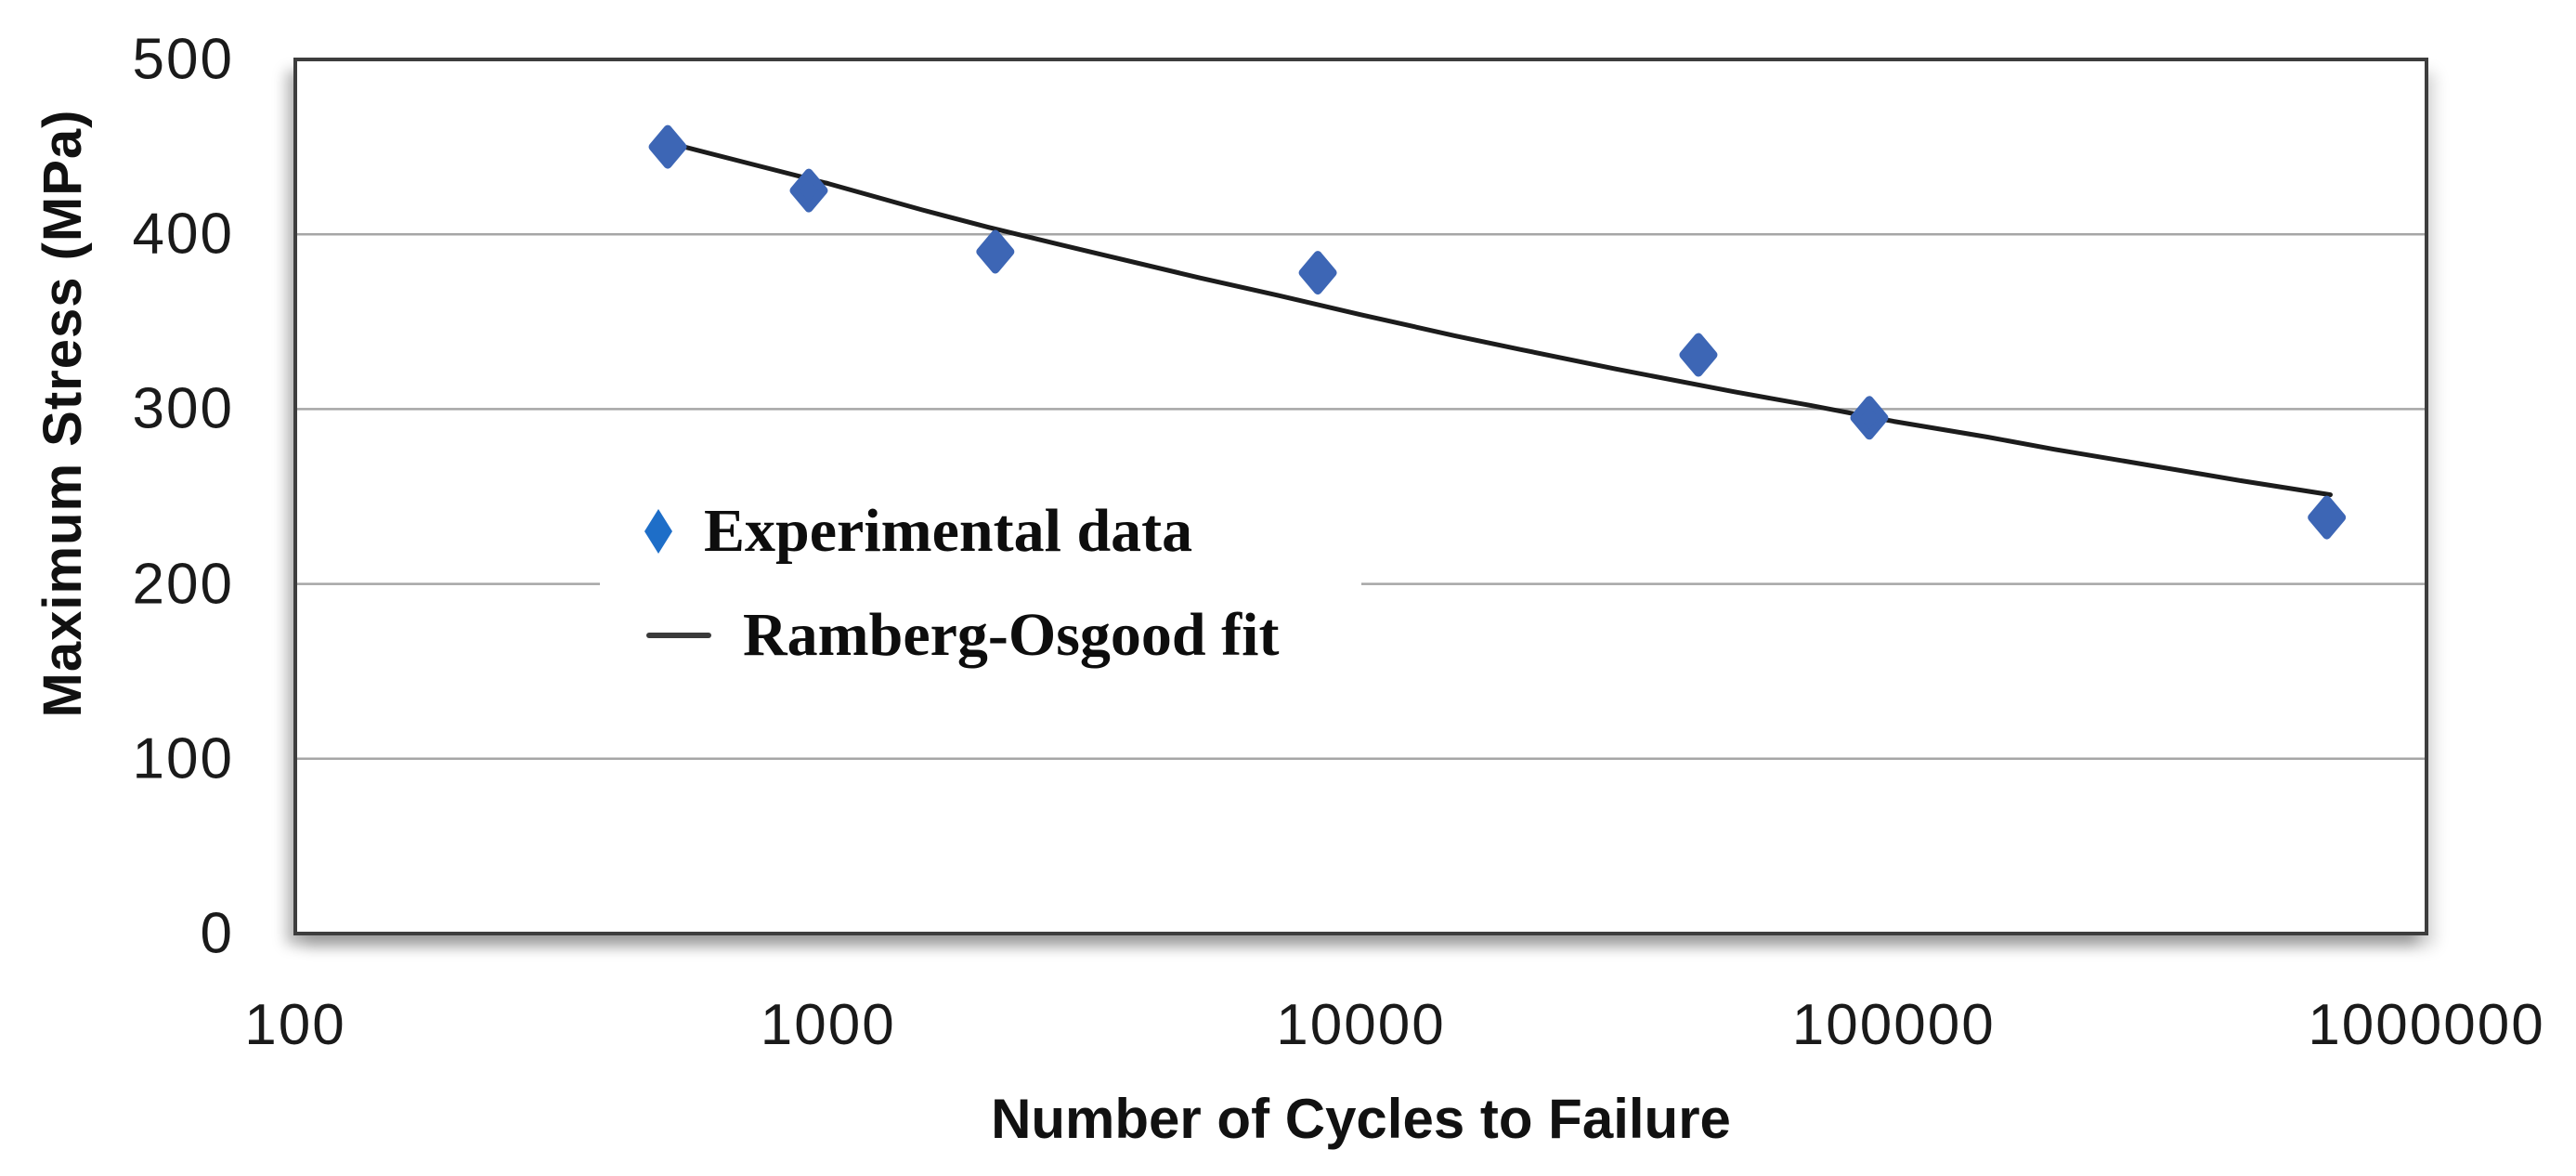  I want to click on x-tick-label: 1000000, so click(2426, 1025).